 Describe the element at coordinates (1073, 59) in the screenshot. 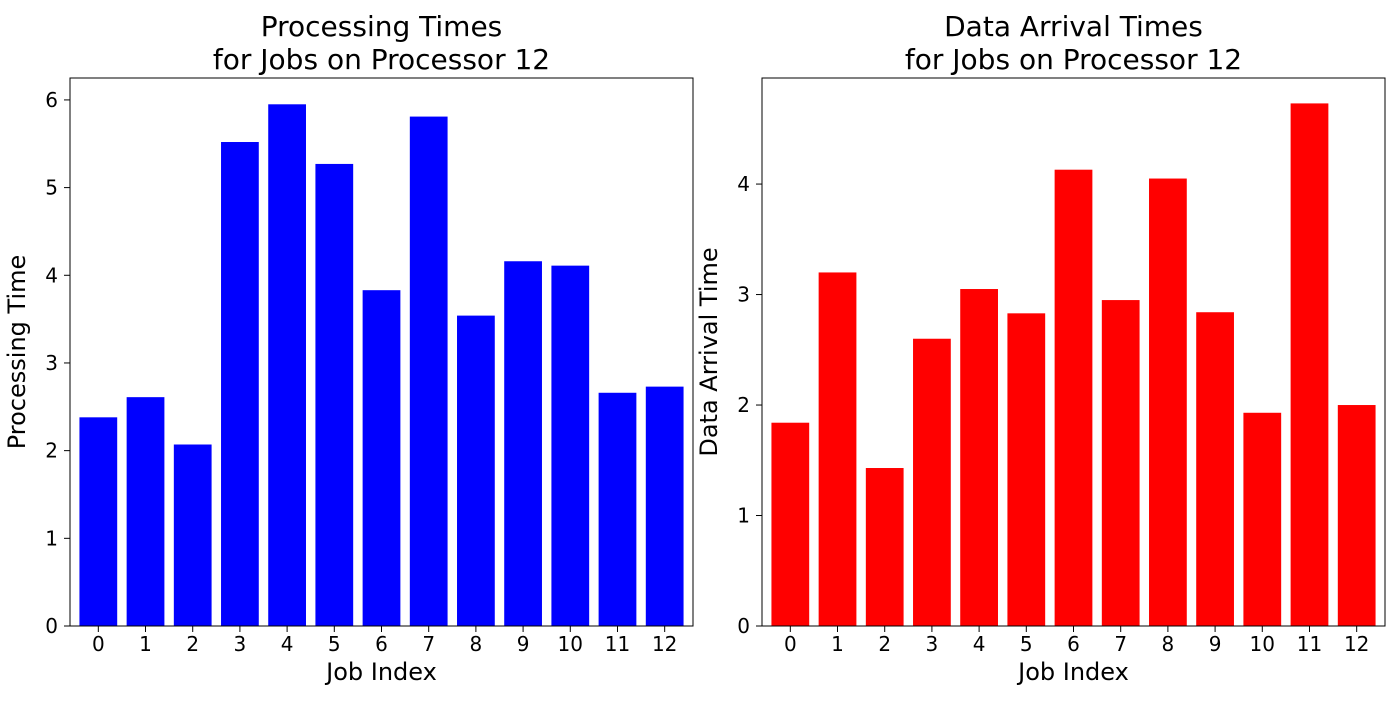

I see `arrival-title-line: for Jobs on Processor 12` at that location.